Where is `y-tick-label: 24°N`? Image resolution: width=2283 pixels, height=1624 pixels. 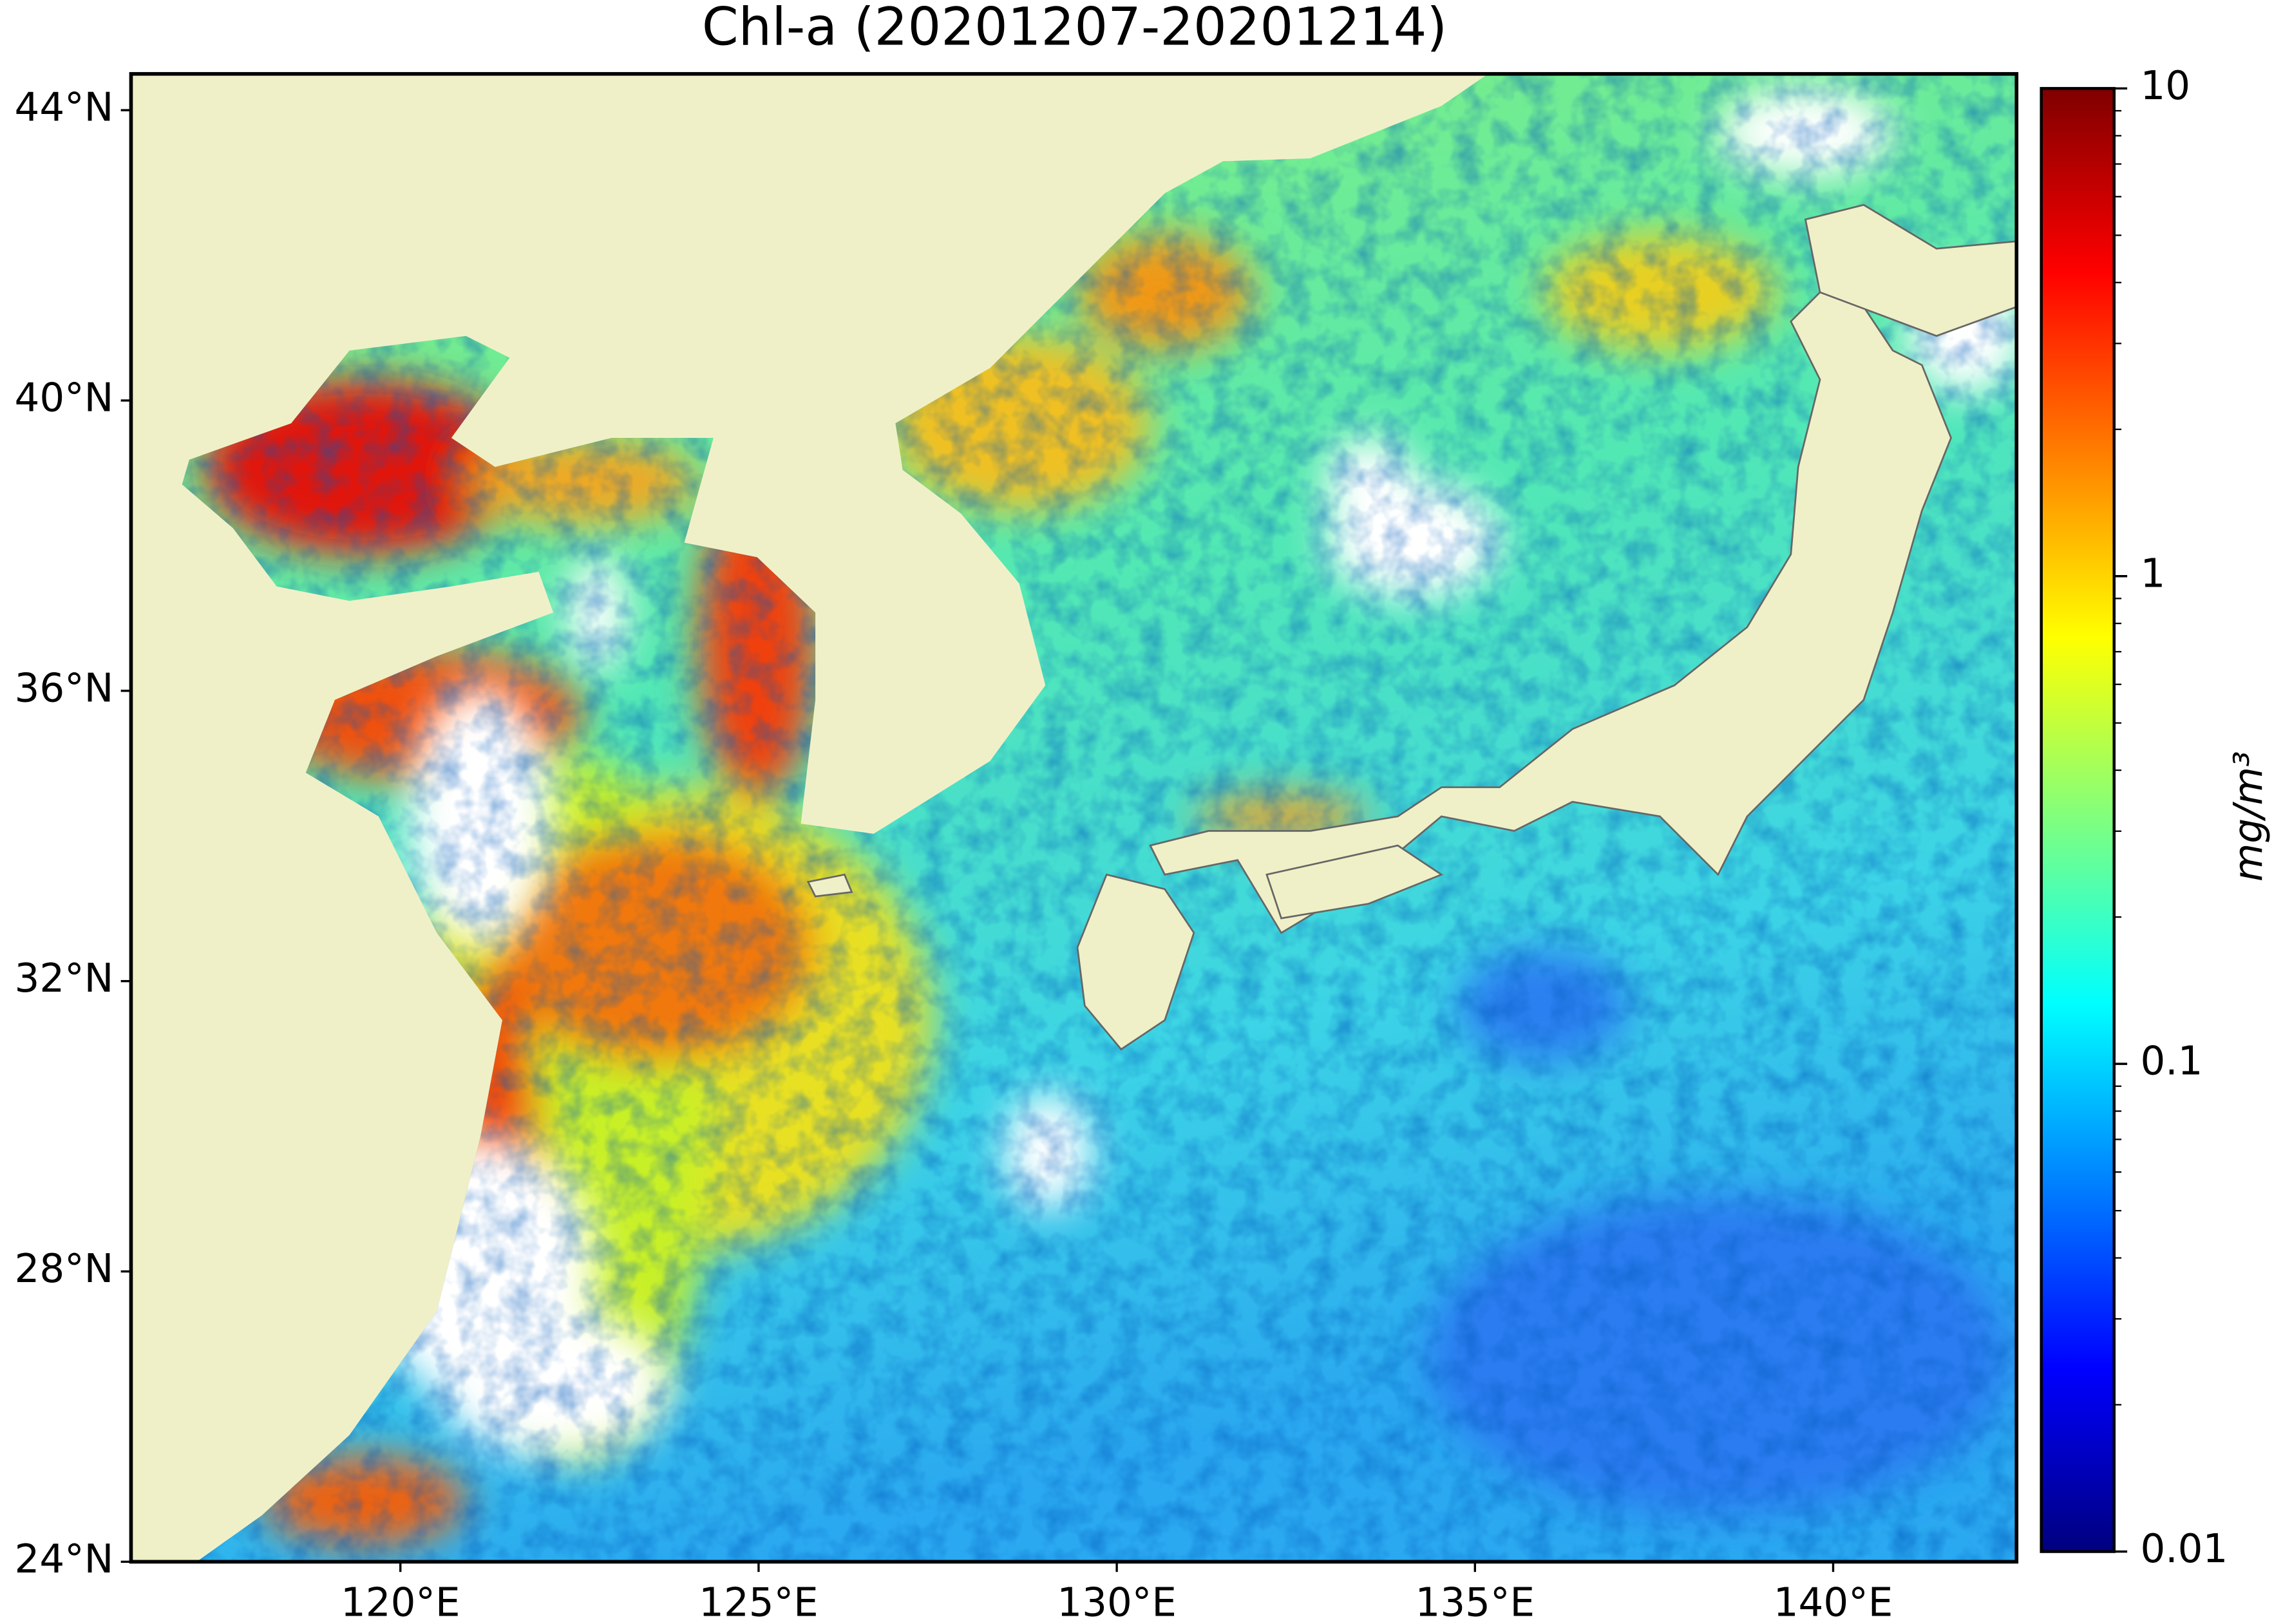
y-tick-label: 24°N is located at coordinates (64, 1559).